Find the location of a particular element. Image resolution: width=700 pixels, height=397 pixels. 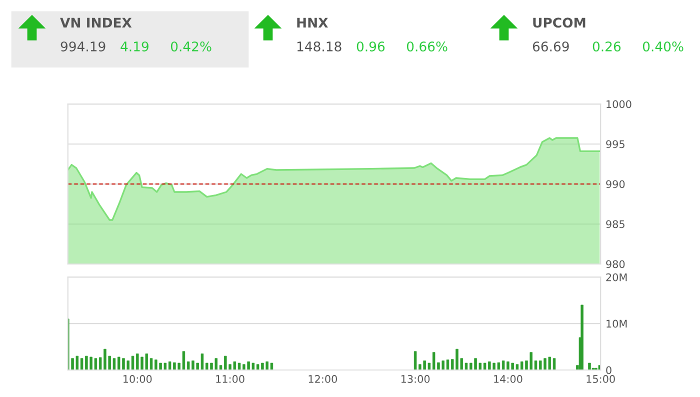

y-tick-label: 1000 is located at coordinates (619, 104).